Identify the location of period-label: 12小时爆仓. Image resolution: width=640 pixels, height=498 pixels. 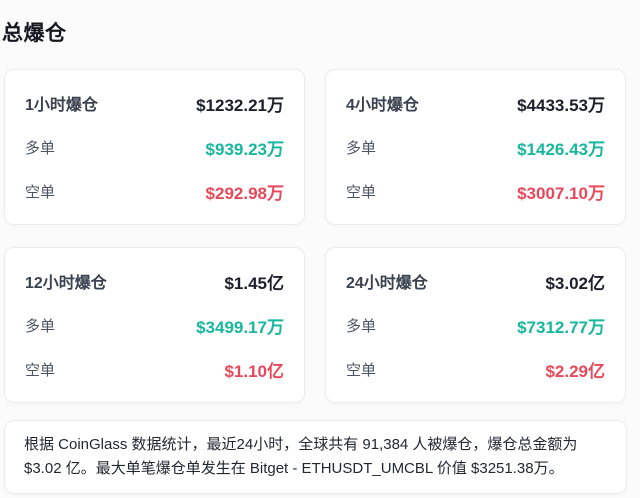
(66, 283).